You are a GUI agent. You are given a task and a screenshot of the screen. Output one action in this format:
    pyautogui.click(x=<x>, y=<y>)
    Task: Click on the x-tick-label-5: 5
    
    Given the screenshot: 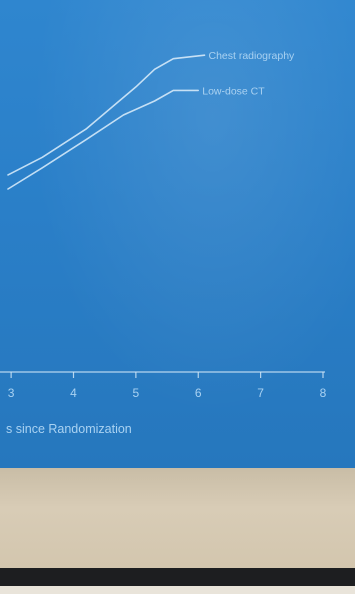 What is the action you would take?
    pyautogui.click(x=136, y=393)
    